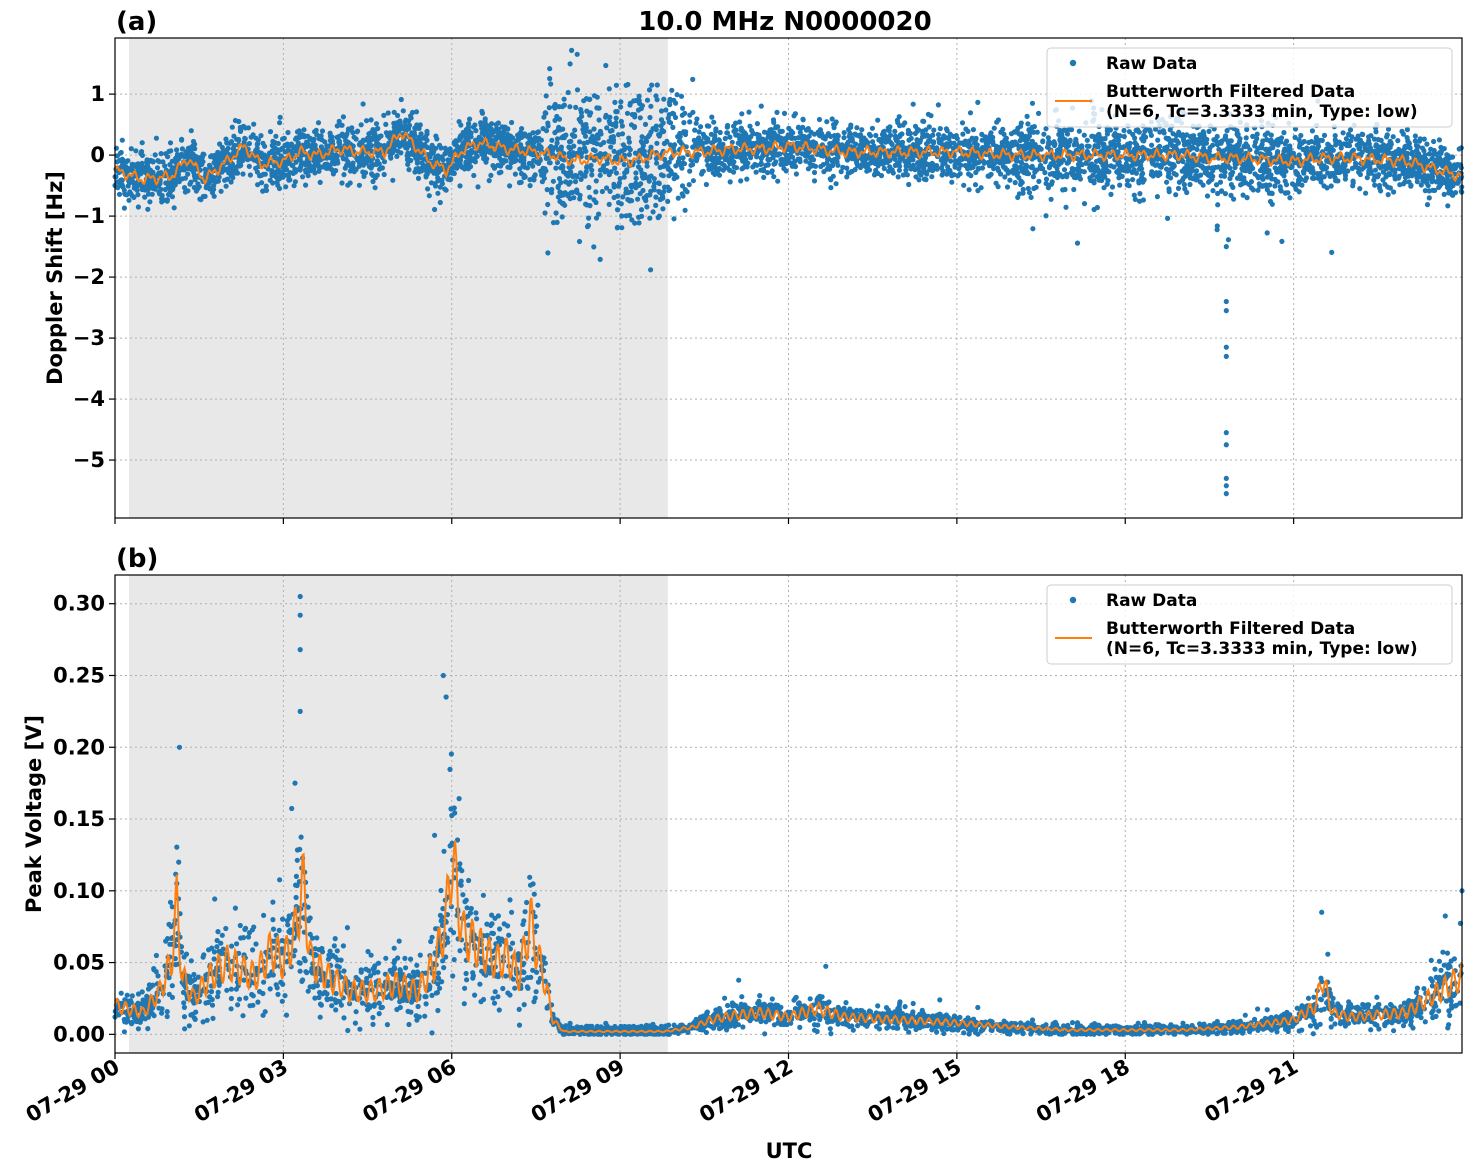 This screenshot has width=1472, height=1172. What do you see at coordinates (915, 1091) in the screenshot?
I see `x-tick-label: 07-29 15` at bounding box center [915, 1091].